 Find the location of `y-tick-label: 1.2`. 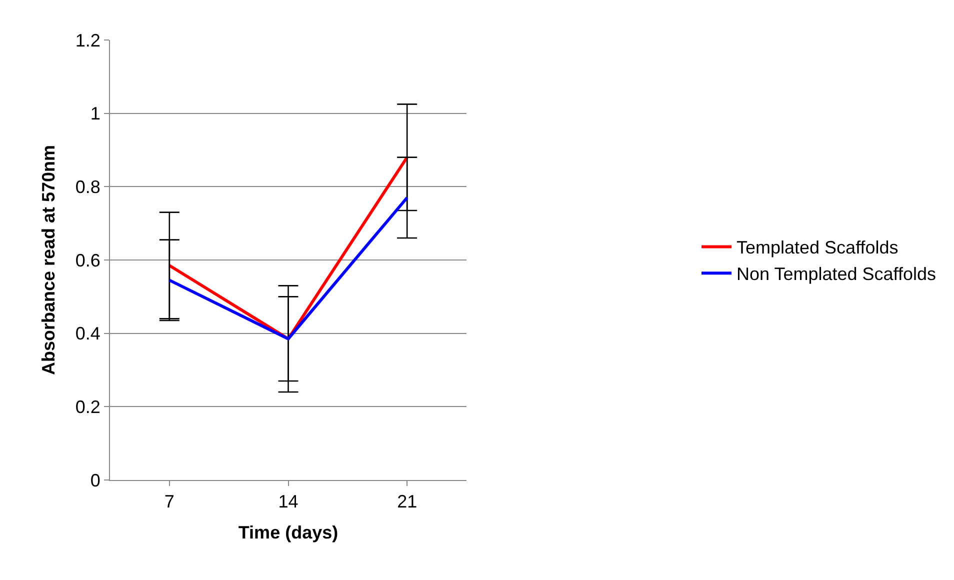

y-tick-label: 1.2 is located at coordinates (87, 40).